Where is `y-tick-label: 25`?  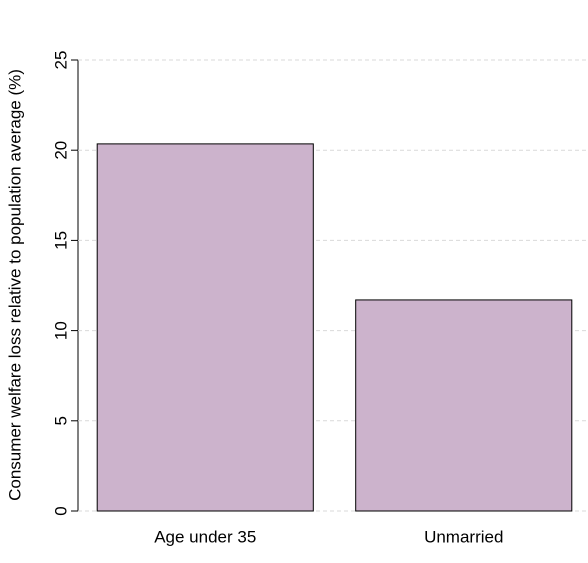 y-tick-label: 25 is located at coordinates (60, 60).